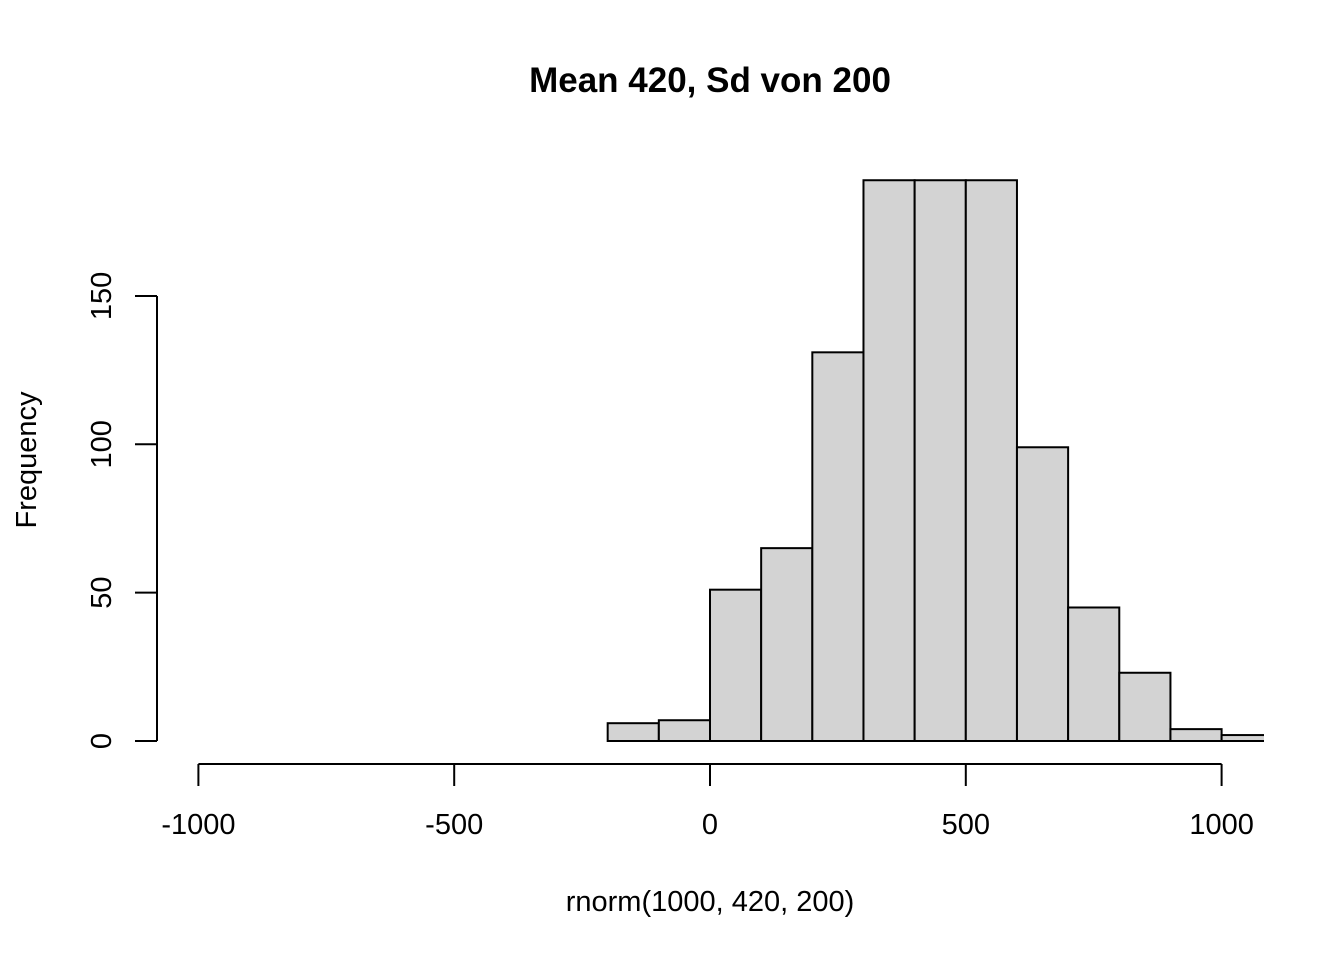  Describe the element at coordinates (707, 802) in the screenshot. I see `x-axis: -1000 -500 0 500 1000` at that location.